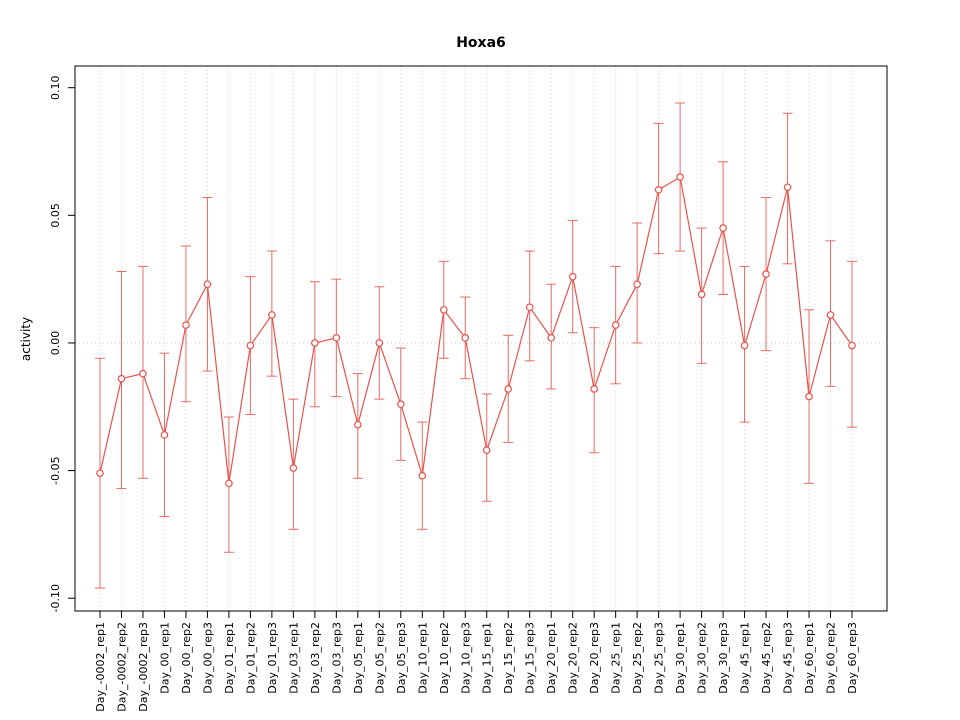 This screenshot has height=720, width=960. I want to click on svg-text: Day_45_rep2, so click(766, 658).